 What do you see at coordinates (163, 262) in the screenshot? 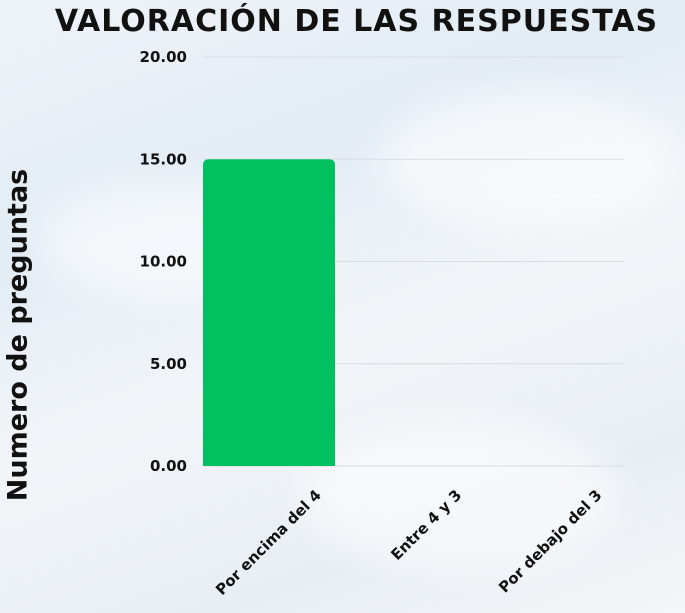
I see `y-tick-label: 10.00` at bounding box center [163, 262].